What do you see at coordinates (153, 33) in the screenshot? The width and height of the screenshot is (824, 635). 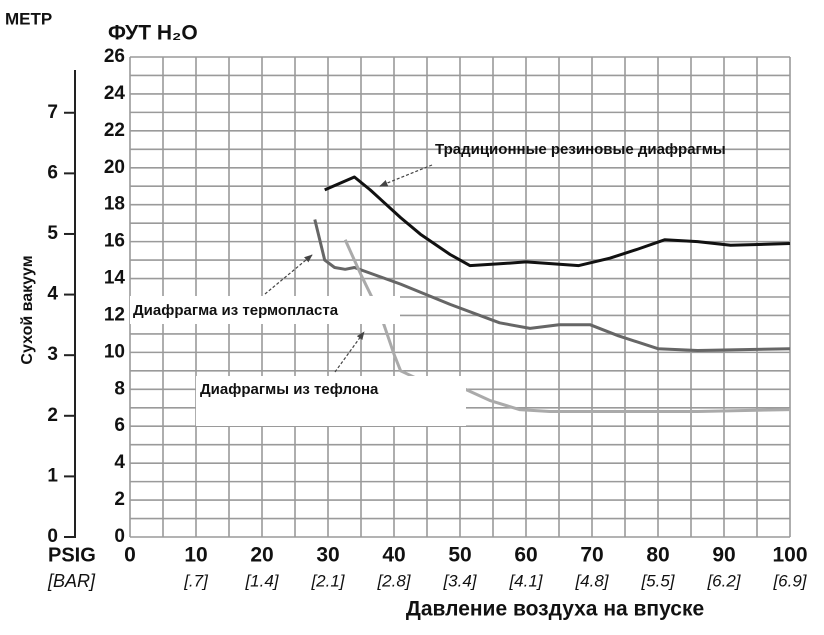 I see `y-axis-unit: ФУТ H₂O` at bounding box center [153, 33].